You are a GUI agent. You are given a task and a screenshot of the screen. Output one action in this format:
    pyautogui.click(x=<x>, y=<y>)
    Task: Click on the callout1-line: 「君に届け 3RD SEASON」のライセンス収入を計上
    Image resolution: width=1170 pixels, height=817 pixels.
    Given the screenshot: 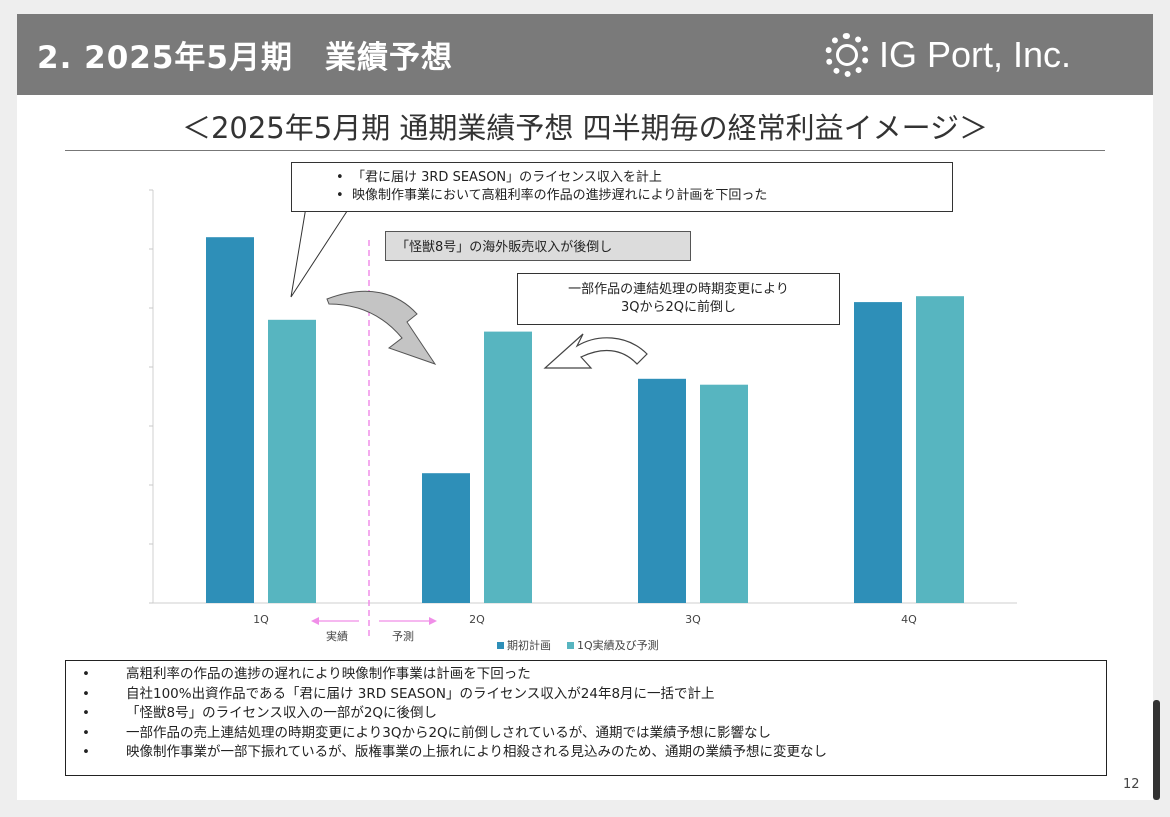 What is the action you would take?
    pyautogui.click(x=644, y=178)
    